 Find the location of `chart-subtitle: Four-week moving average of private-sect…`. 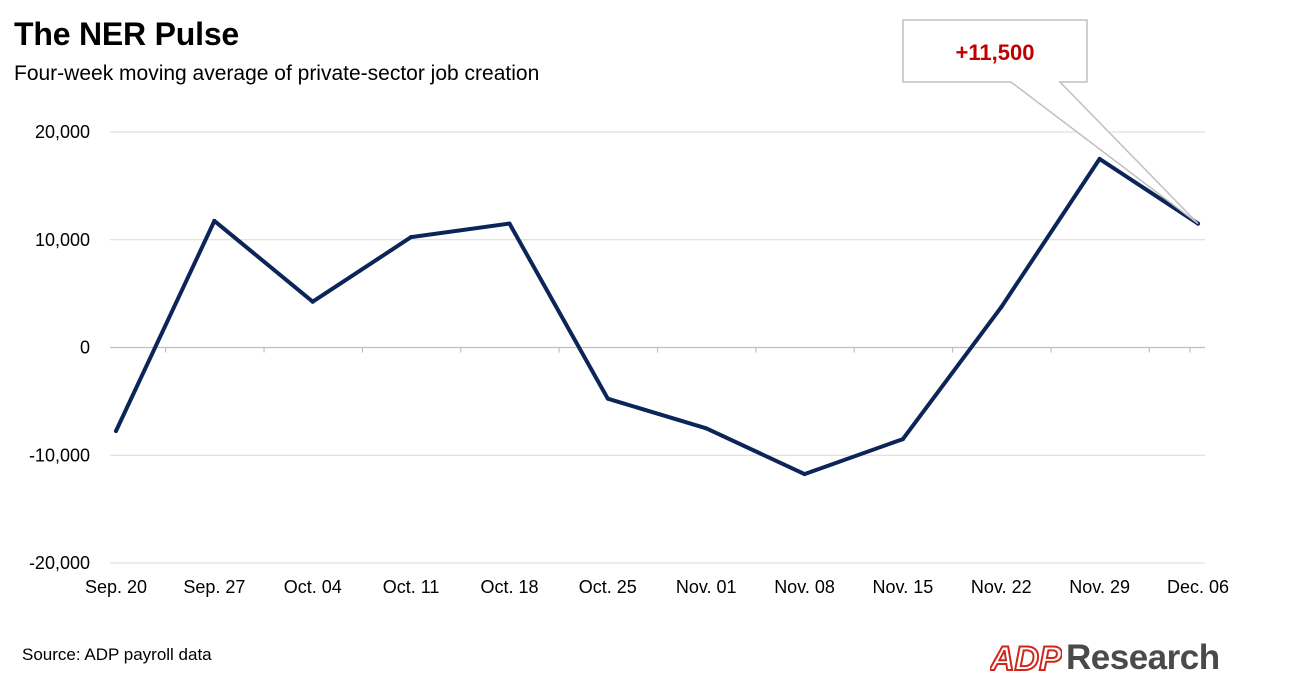

chart-subtitle: Four-week moving average of private-sect… is located at coordinates (277, 73).